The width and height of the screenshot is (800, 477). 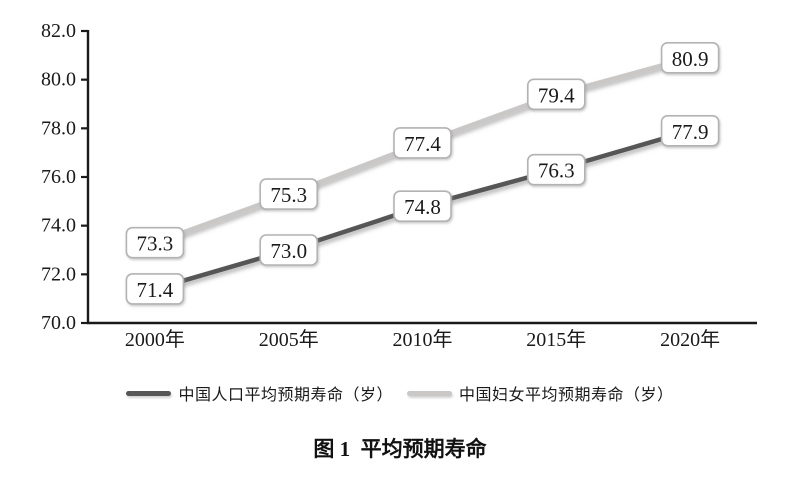 What do you see at coordinates (58, 31) in the screenshot?
I see `y-tick-label: 82.0` at bounding box center [58, 31].